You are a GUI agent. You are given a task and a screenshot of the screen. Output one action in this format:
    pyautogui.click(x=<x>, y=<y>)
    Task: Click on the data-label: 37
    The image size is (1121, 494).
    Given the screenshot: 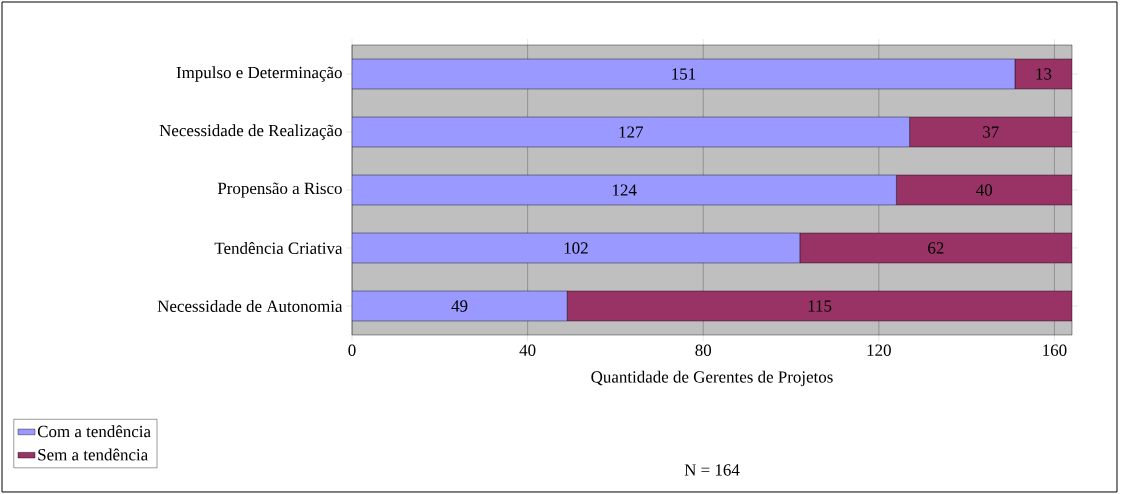 What is the action you would take?
    pyautogui.click(x=991, y=132)
    